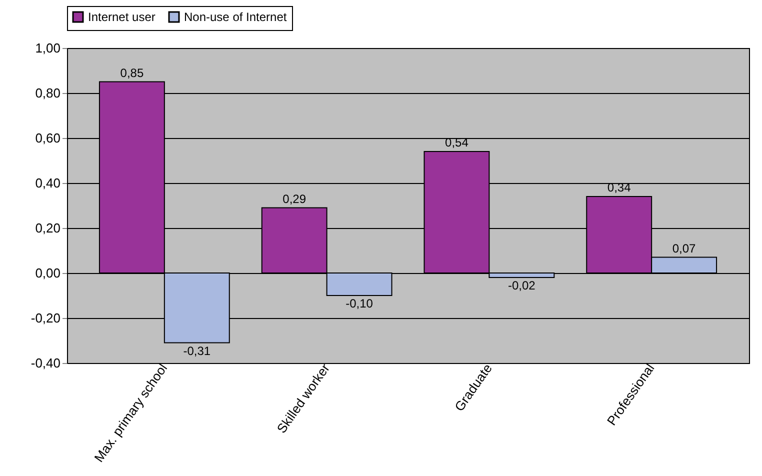 This screenshot has width=762, height=476. I want to click on y-tick-label: 0,60, so click(47, 138).